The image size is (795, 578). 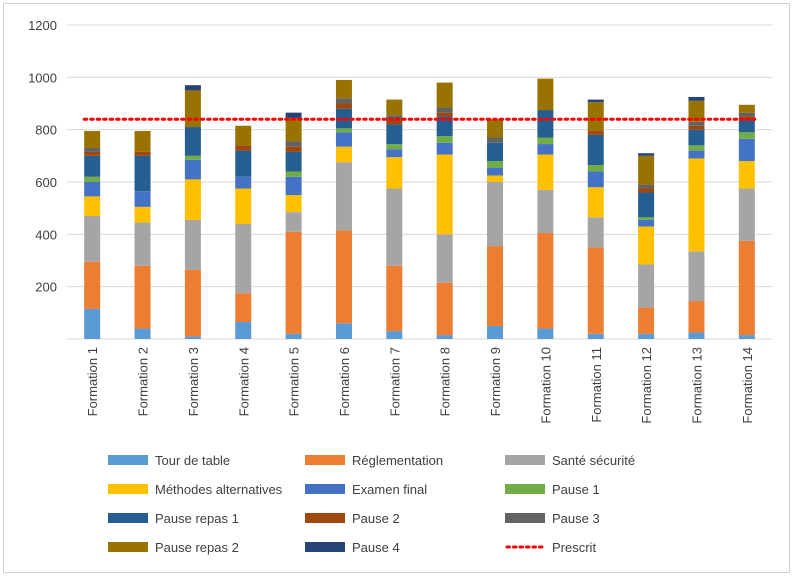 What do you see at coordinates (92, 381) in the screenshot?
I see `x-tick-label: Formation 1` at bounding box center [92, 381].